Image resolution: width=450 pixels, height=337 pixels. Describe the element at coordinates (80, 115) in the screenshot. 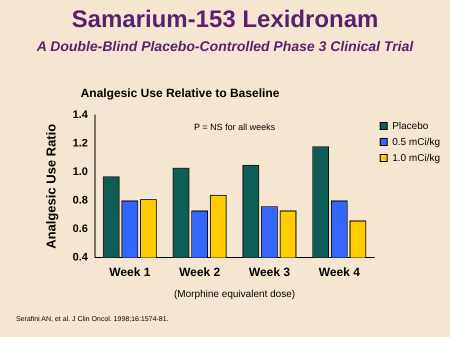

I see `y-tick-label: 1.4` at that location.